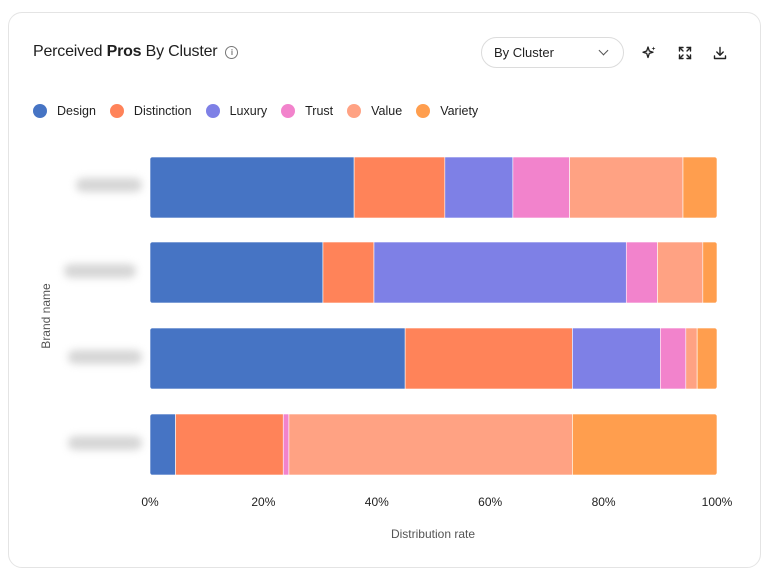  Describe the element at coordinates (604, 502) in the screenshot. I see `x-tick-label: 80%` at that location.